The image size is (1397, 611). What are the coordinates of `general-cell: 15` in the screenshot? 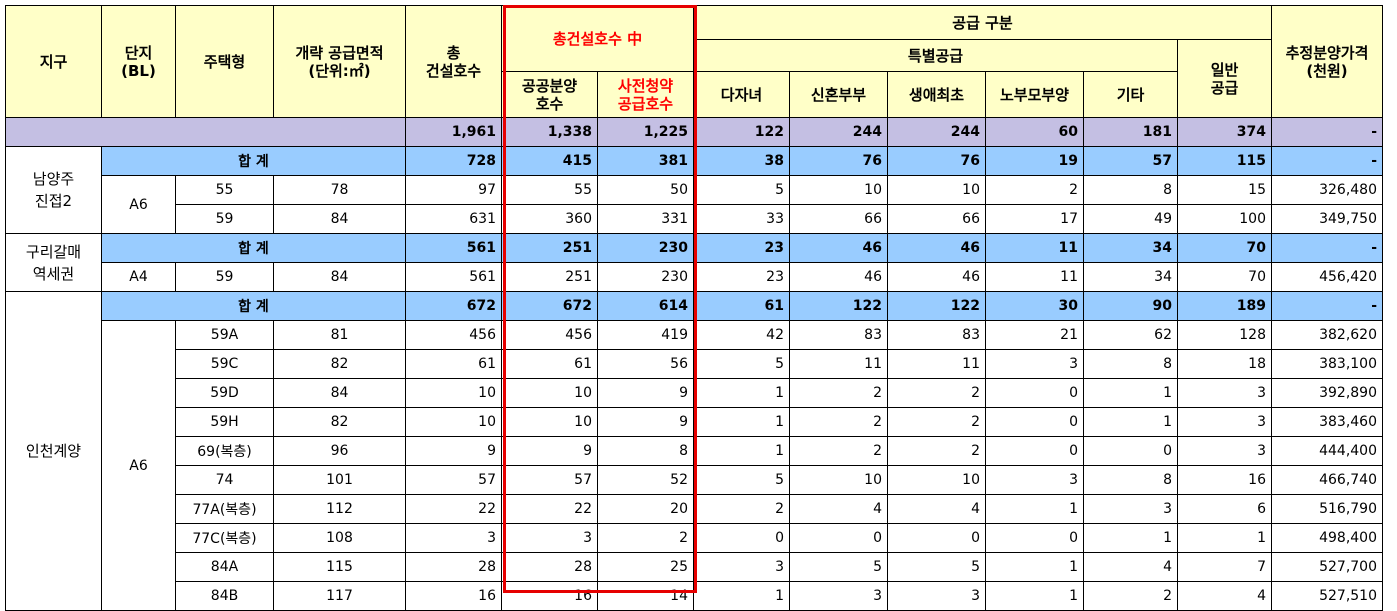 It's located at (1224, 190).